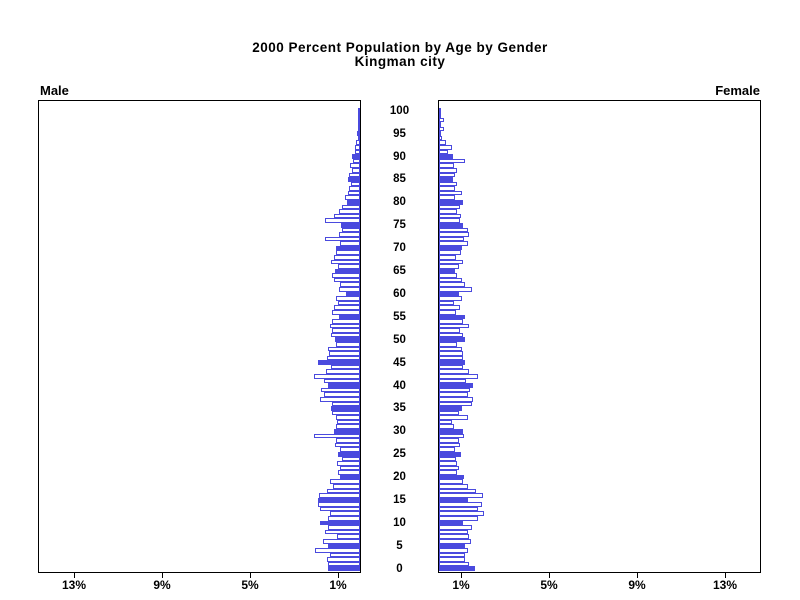 The image size is (800, 600). What do you see at coordinates (399, 133) in the screenshot?
I see `age-tick-label-95: 95` at bounding box center [399, 133].